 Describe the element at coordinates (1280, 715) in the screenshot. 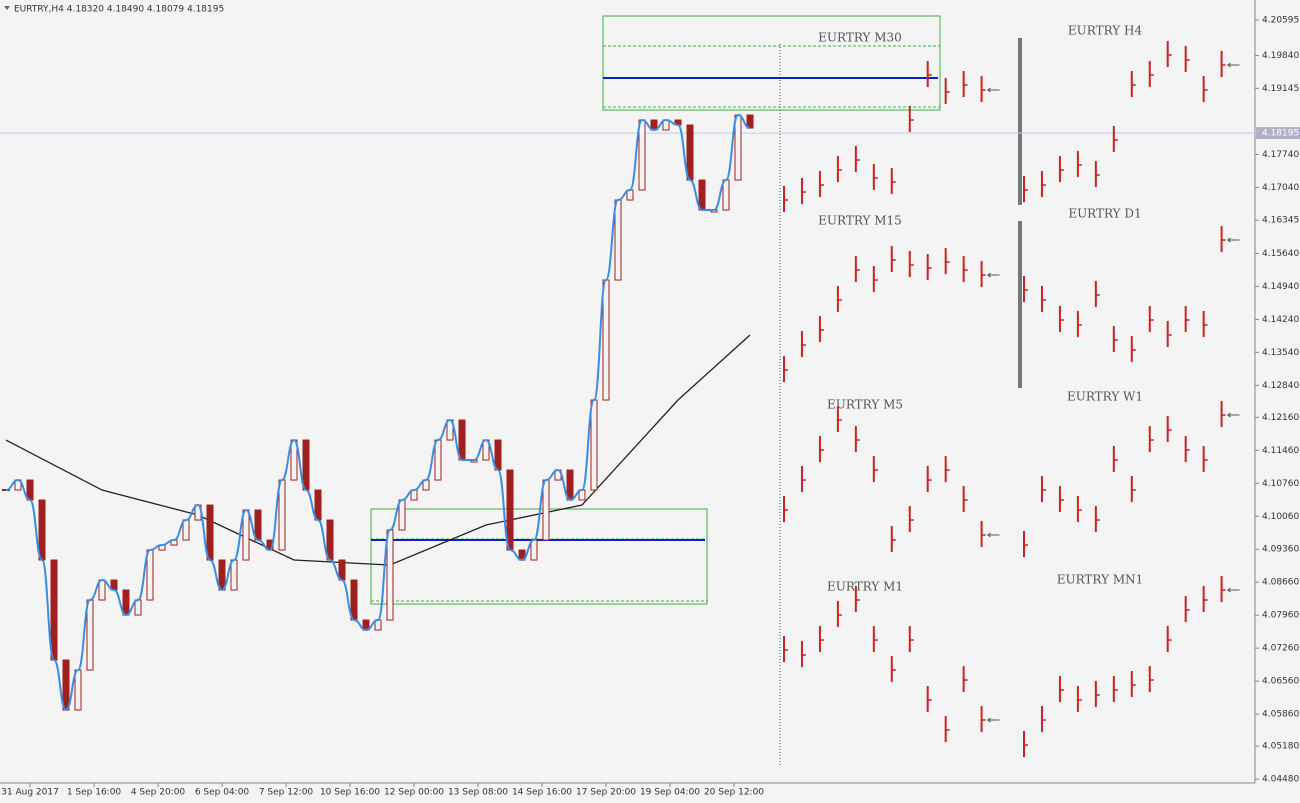

I see `y-tick-label: 4.05860` at that location.